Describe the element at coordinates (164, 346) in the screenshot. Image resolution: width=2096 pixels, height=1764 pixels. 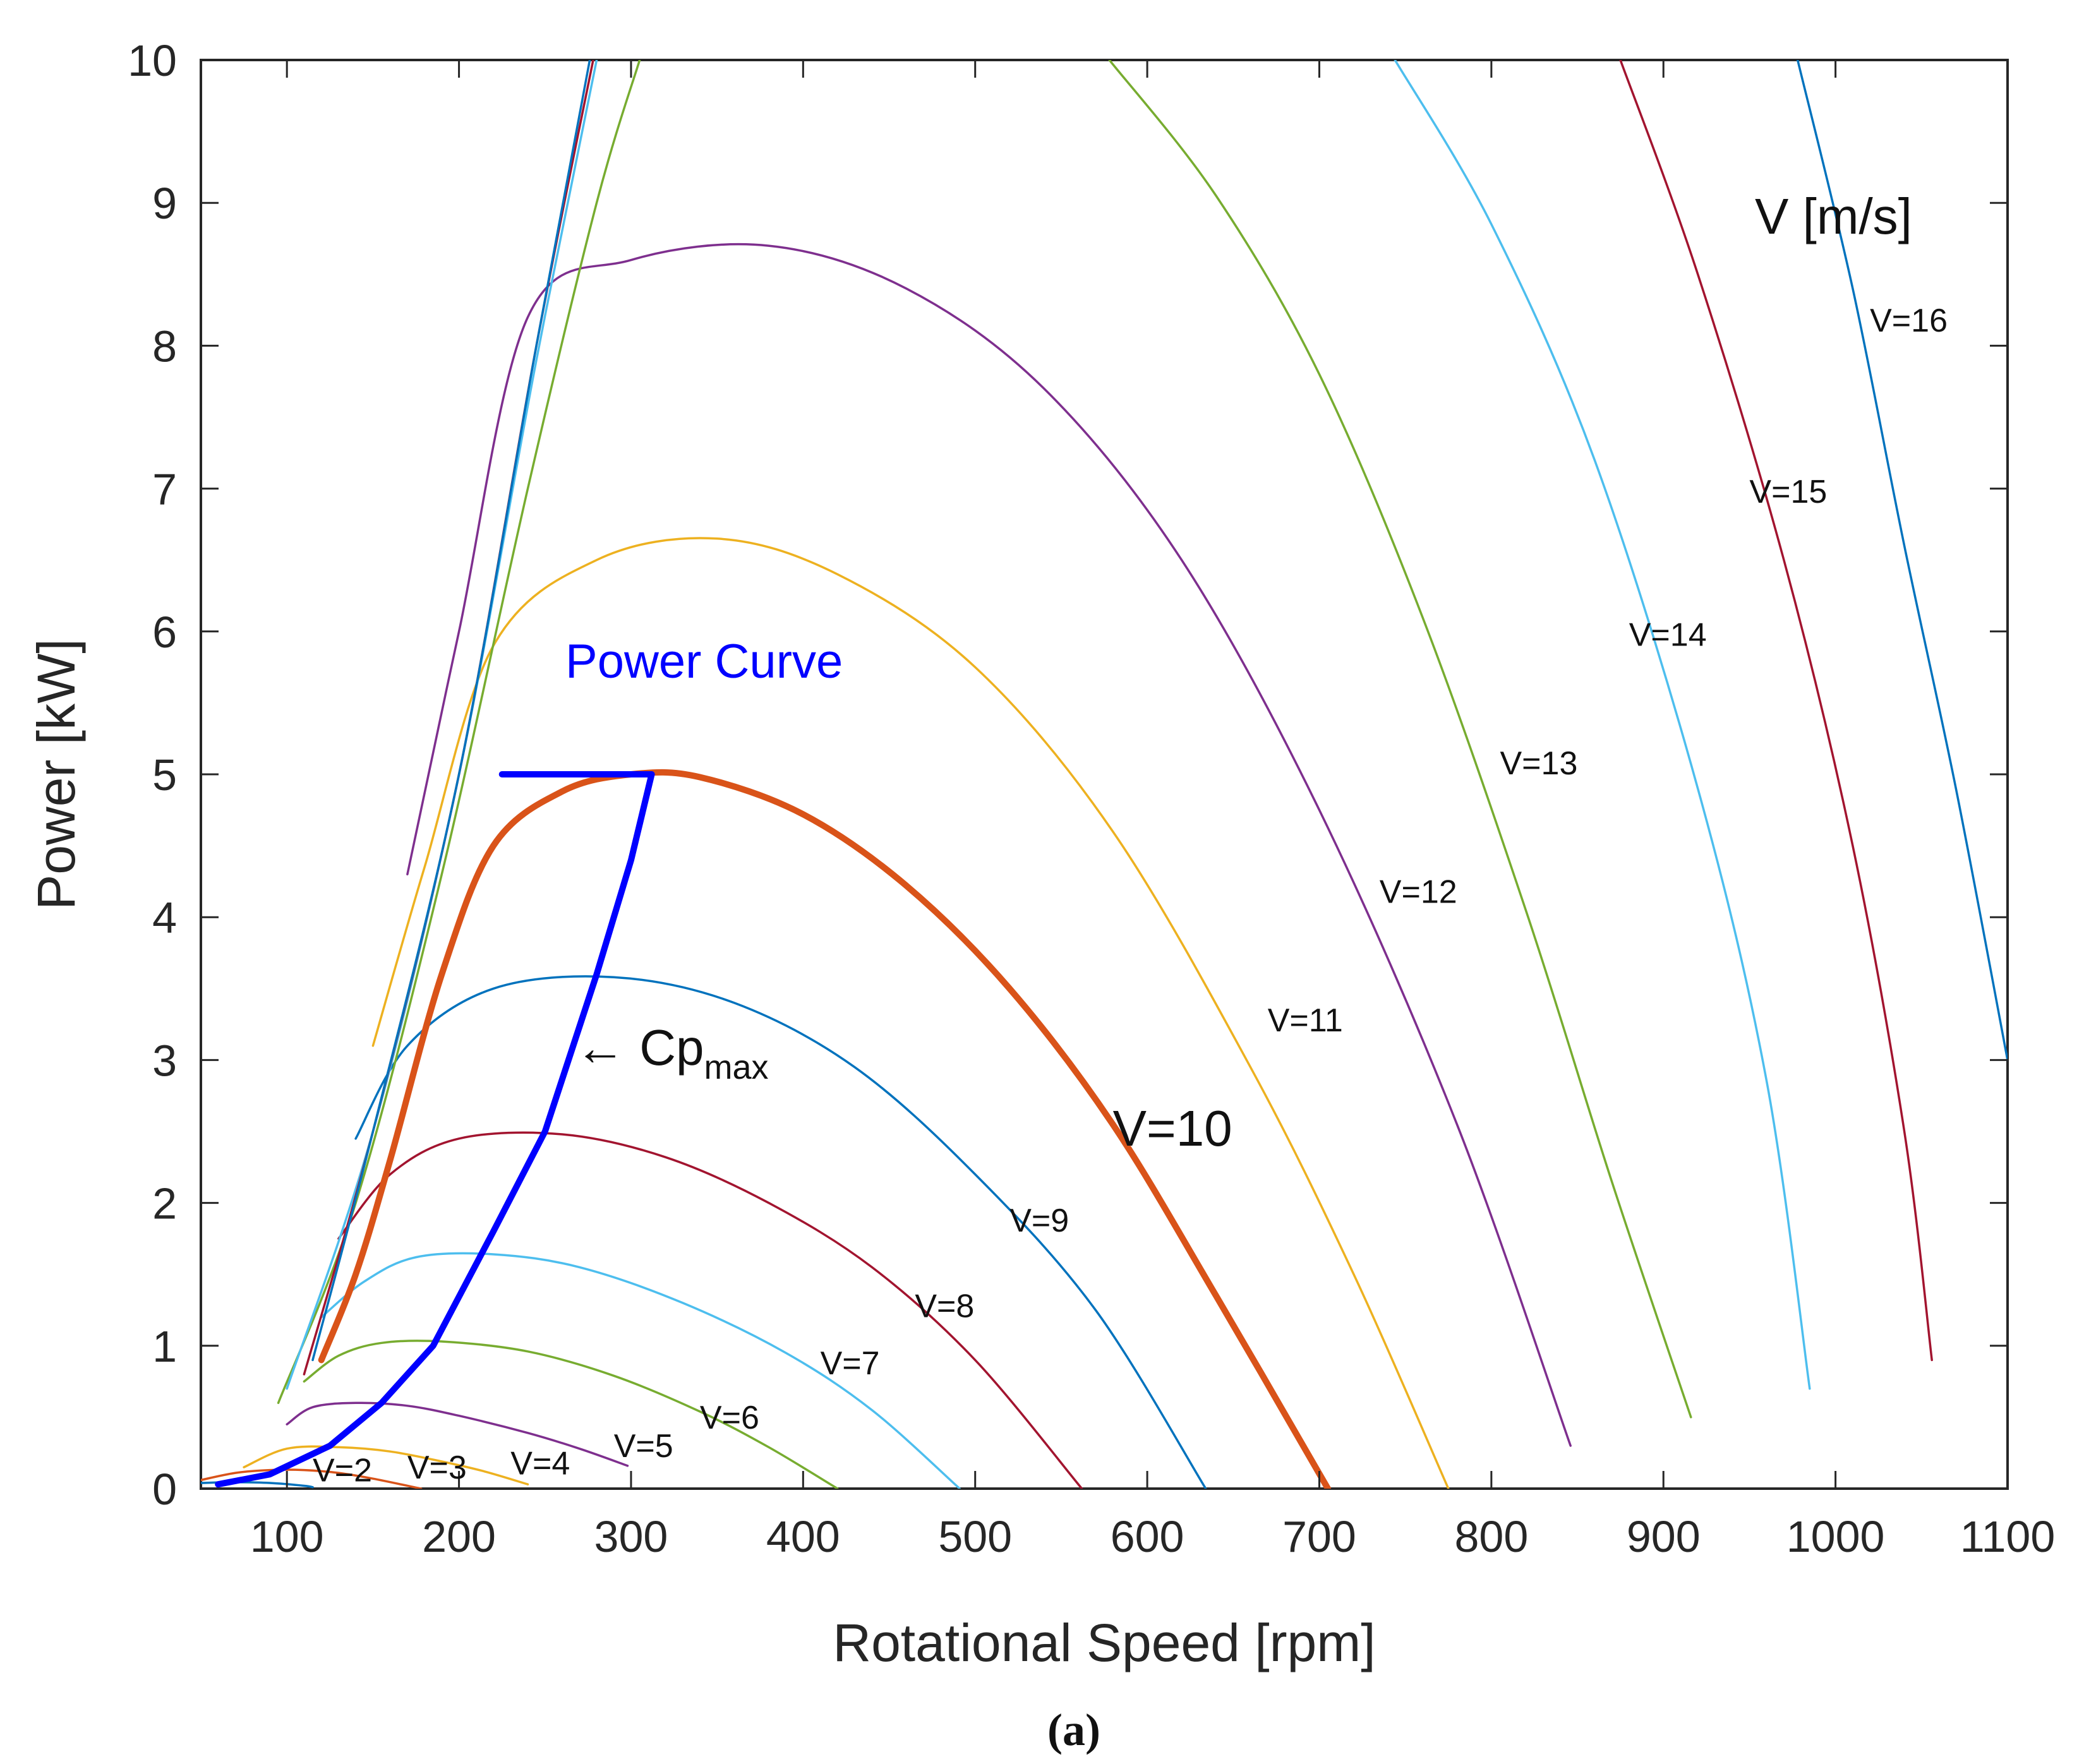
I see `y-tick-label: 8` at that location.